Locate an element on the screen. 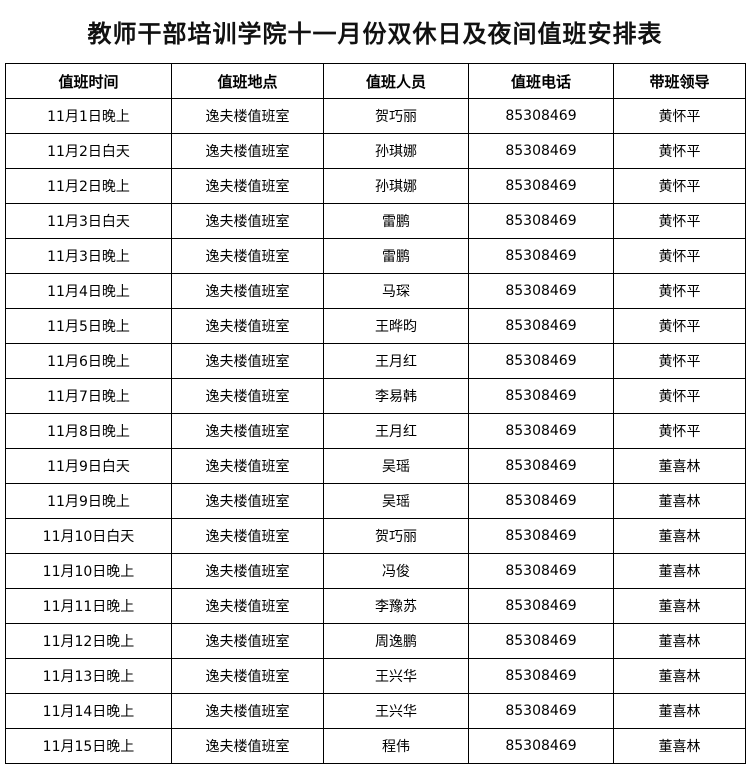 The image size is (750, 768). column-header-phone: 值班电话 is located at coordinates (541, 81).